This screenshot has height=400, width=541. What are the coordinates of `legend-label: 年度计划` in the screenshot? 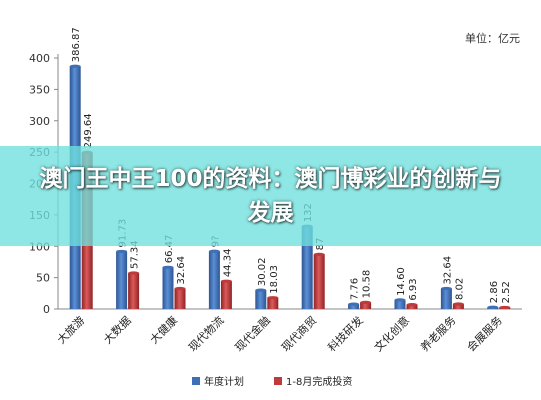 It's located at (224, 381).